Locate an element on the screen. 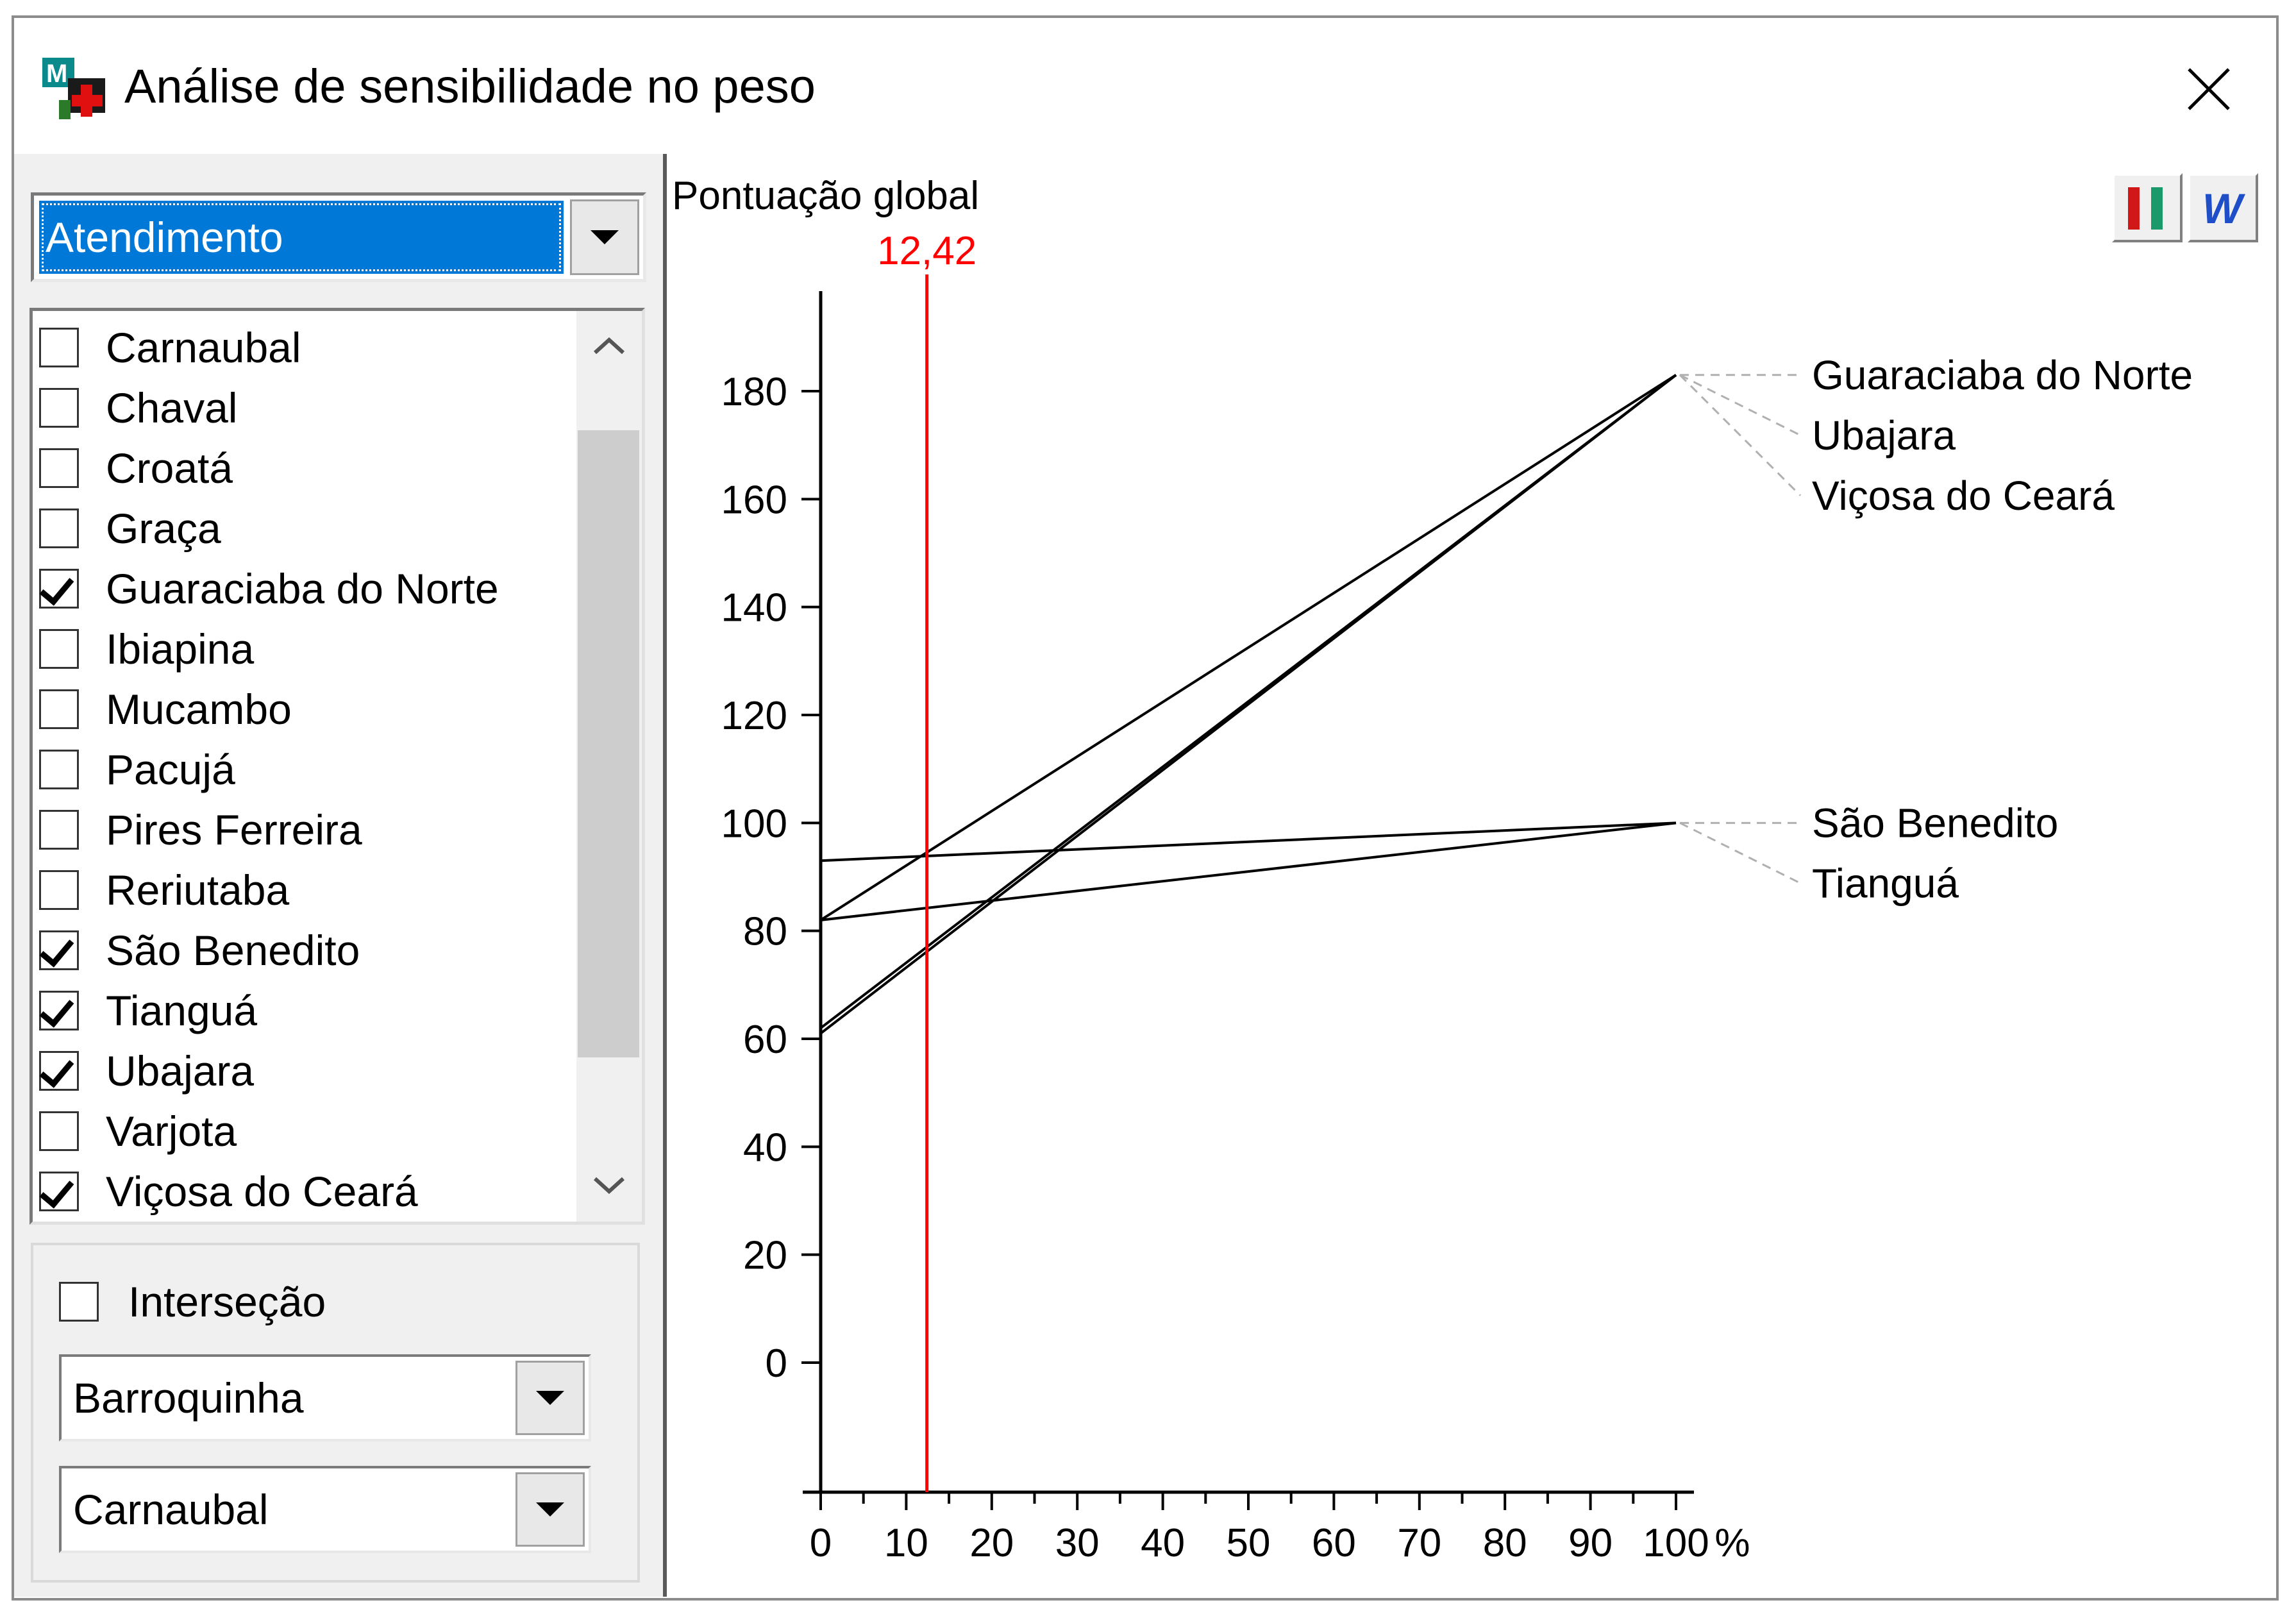 This screenshot has height=1614, width=2296. alternative-label: Pacujá is located at coordinates (170, 769).